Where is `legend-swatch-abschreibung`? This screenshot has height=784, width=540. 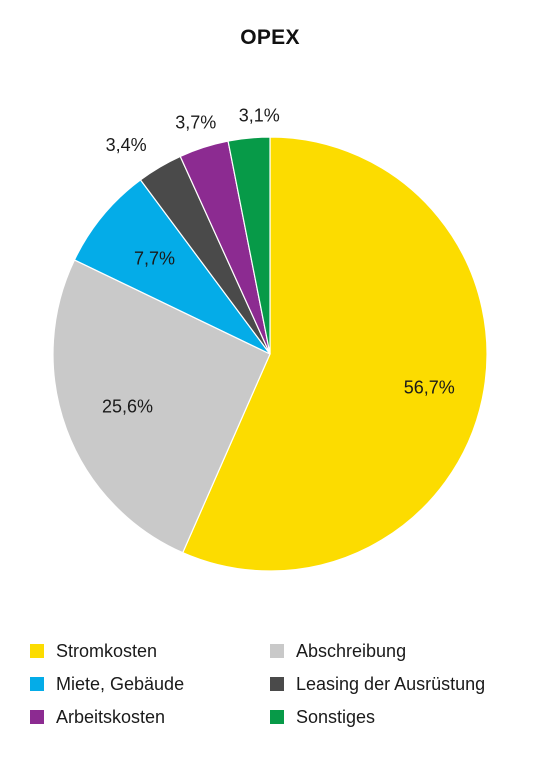
legend-swatch-abschreibung is located at coordinates (277, 651).